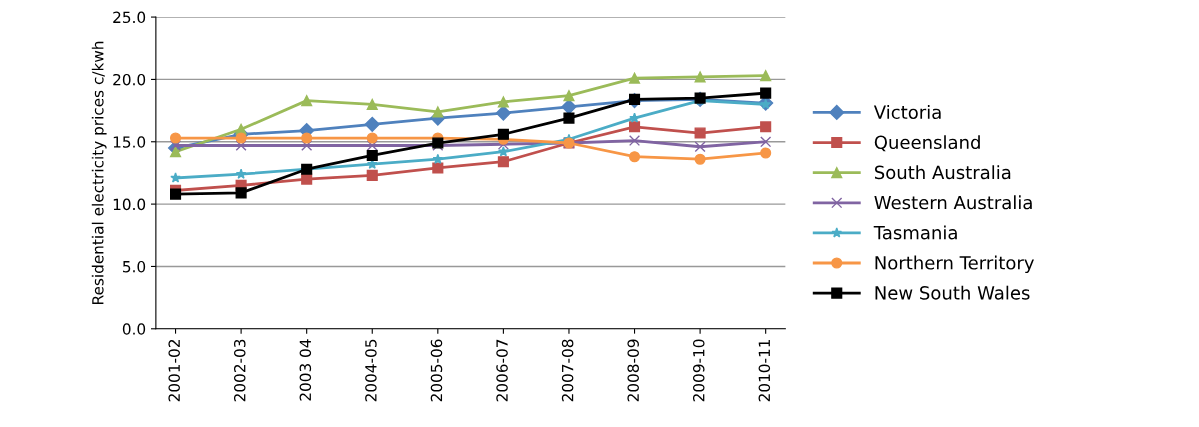 This screenshot has height=427, width=1199. What do you see at coordinates (698, 370) in the screenshot?
I see `x-tick-label: 2009-10` at bounding box center [698, 370].